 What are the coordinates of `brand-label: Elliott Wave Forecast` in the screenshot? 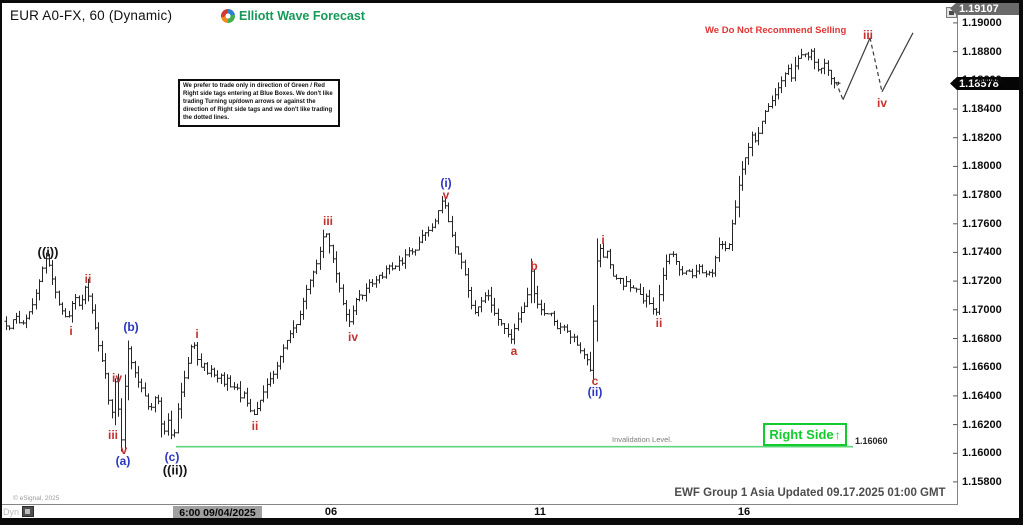 It's located at (302, 16).